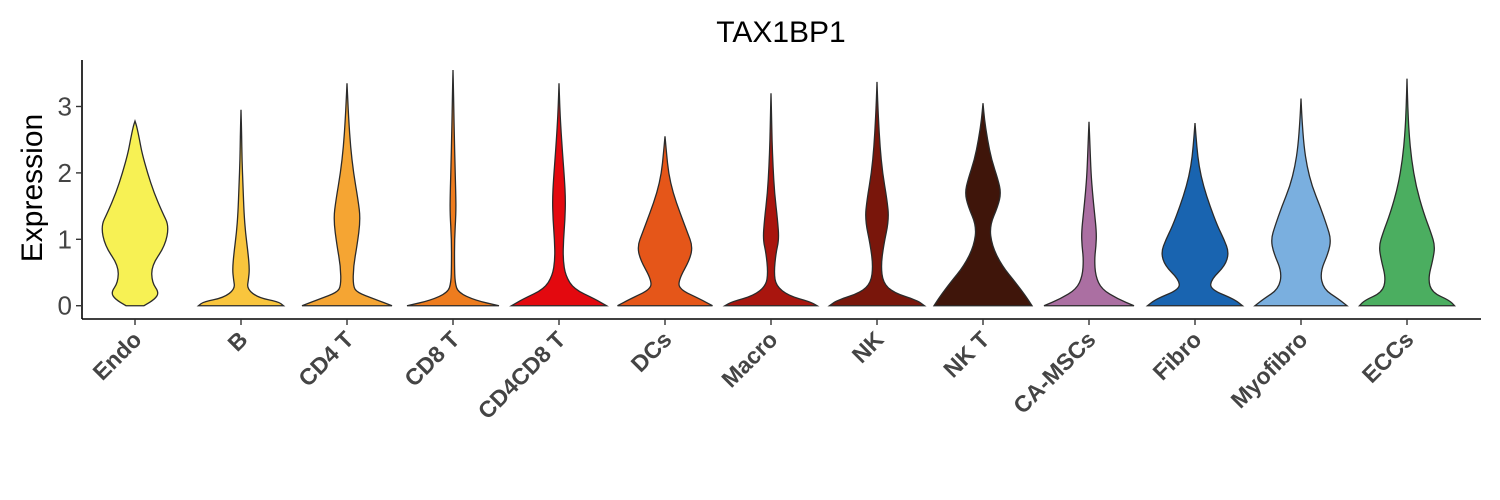 This screenshot has height=500, width=1500. What do you see at coordinates (65, 173) in the screenshot?
I see `y-tick-label: 2` at bounding box center [65, 173].